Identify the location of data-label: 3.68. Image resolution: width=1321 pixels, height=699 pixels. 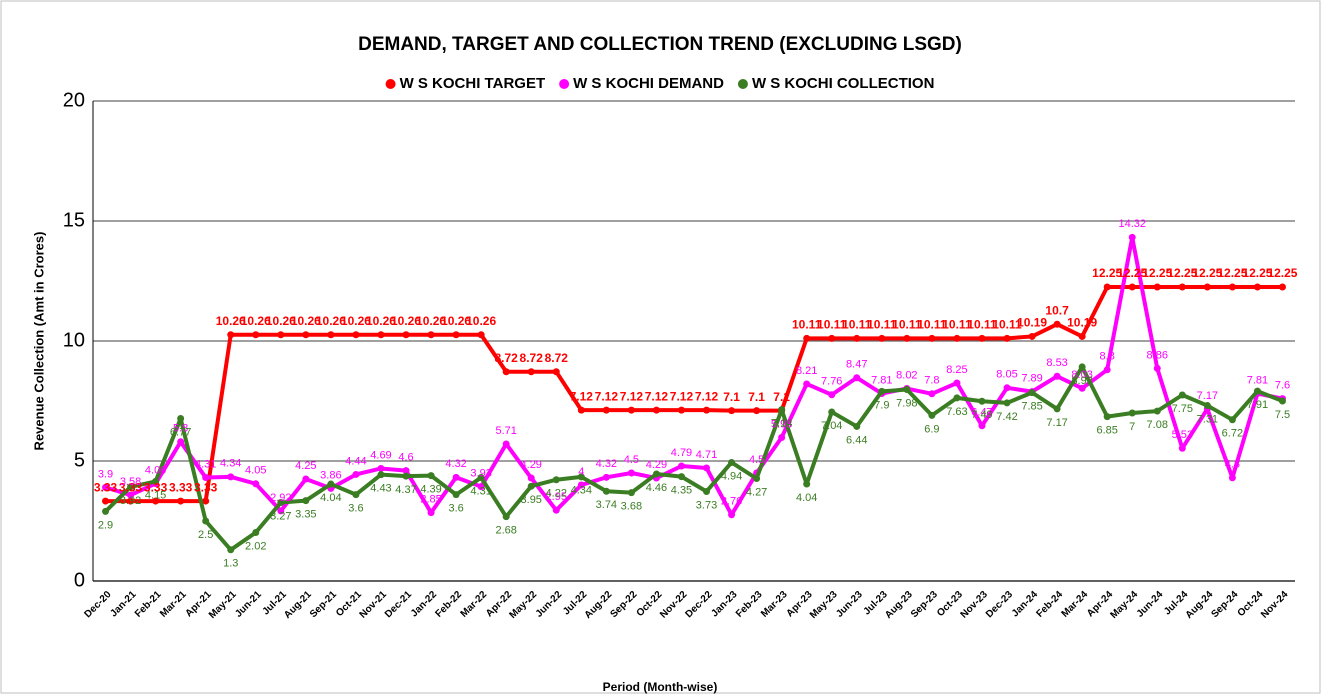
(631, 507).